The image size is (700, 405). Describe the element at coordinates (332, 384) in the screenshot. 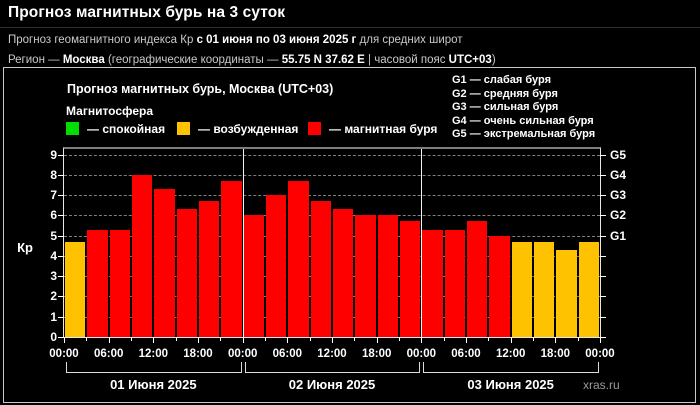

I see `day-label: 02 Июня 2025` at that location.